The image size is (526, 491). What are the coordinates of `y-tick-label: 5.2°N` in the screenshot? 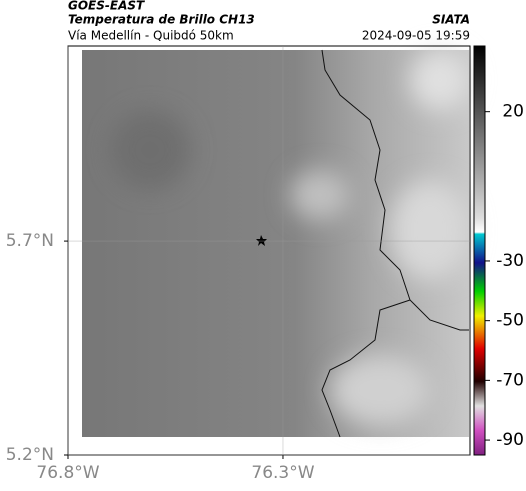 It's located at (30, 455).